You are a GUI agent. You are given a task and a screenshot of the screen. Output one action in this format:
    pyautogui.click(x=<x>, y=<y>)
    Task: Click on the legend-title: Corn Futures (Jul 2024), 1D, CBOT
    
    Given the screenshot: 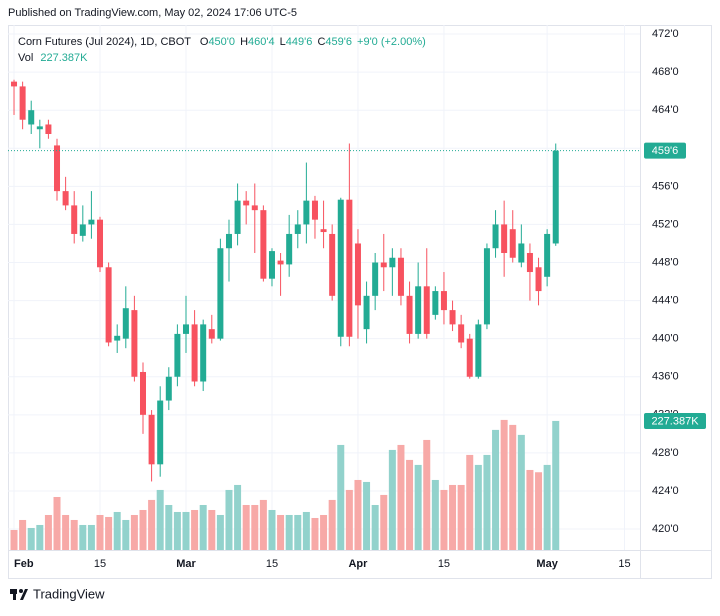 What is the action you would take?
    pyautogui.click(x=104, y=42)
    